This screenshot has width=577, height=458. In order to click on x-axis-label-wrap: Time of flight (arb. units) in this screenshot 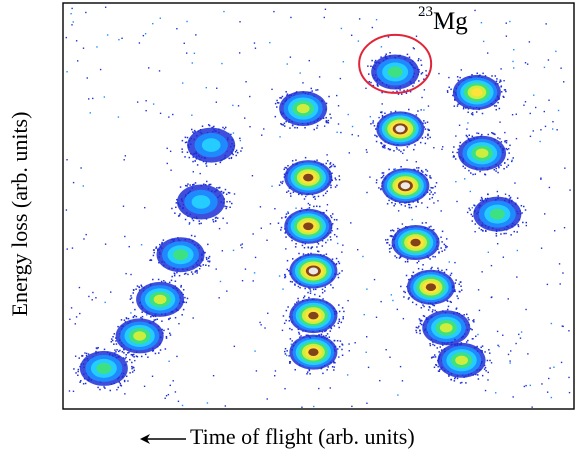, I will do `click(277, 437)`.